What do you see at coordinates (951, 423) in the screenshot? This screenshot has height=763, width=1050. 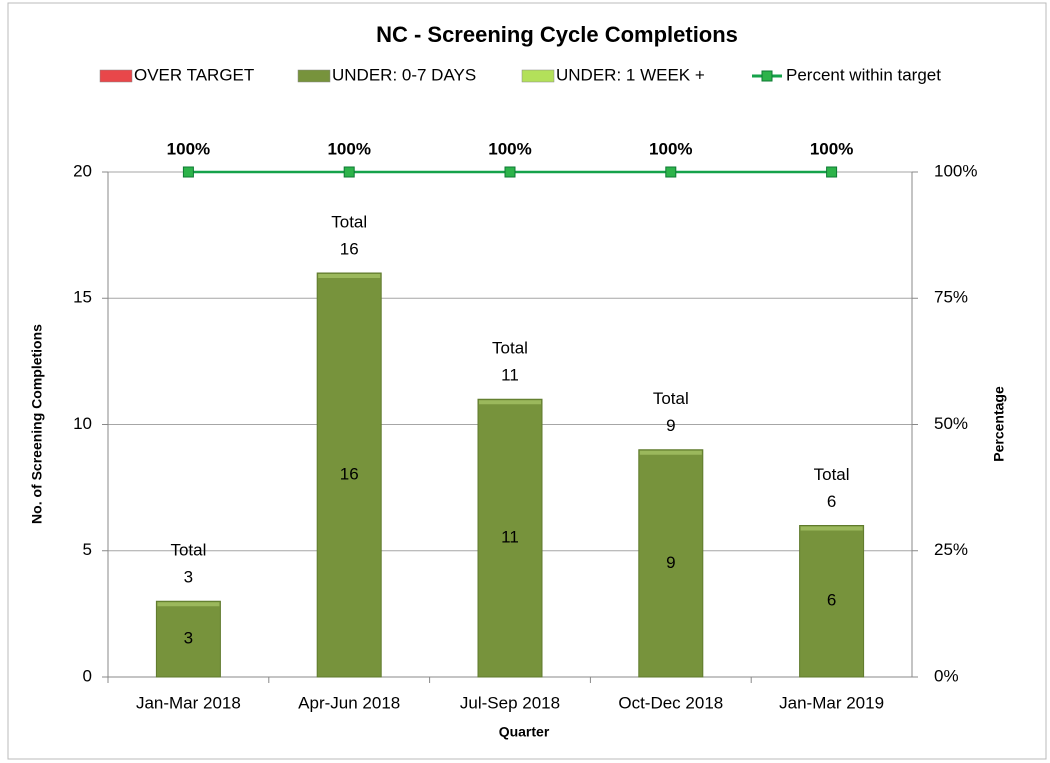 I see `y2-tick-label: 50%` at bounding box center [951, 423].